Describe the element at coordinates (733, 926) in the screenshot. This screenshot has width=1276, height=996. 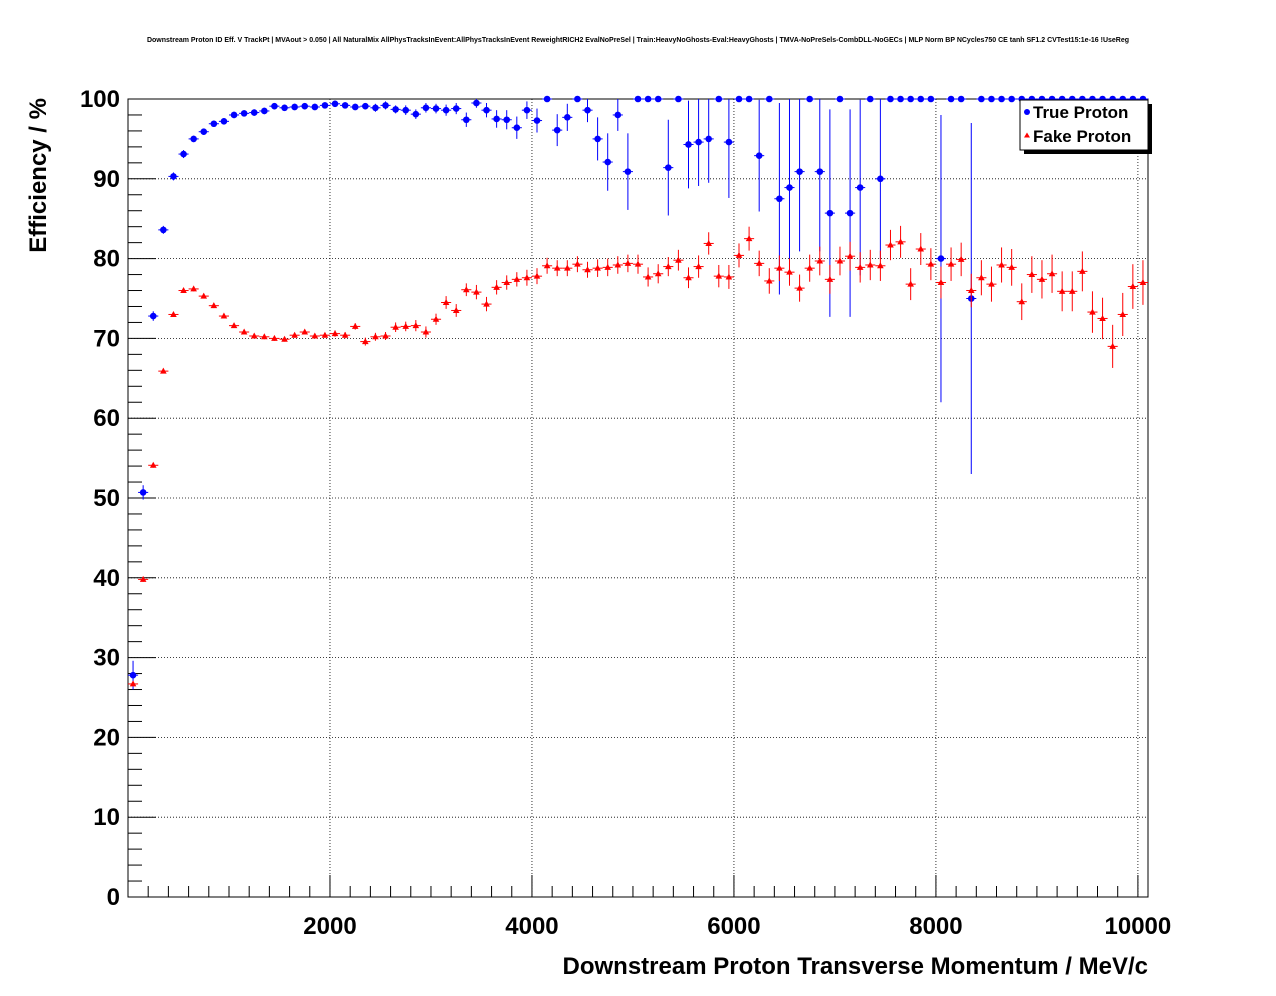
I see `x-tick-label: 6000` at that location.